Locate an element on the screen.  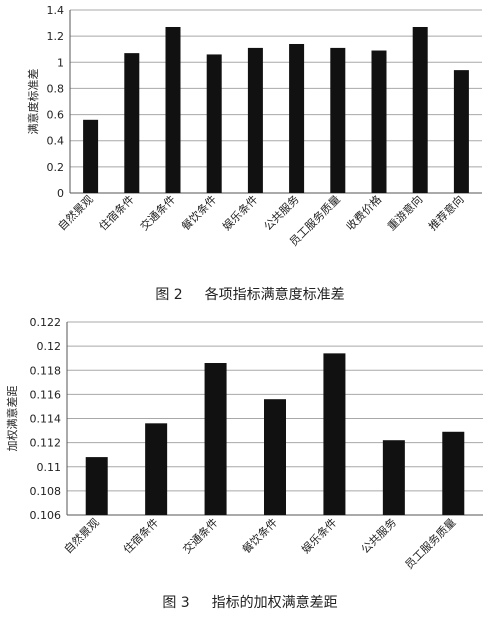
caption-text: 指标的加权满意差距 is located at coordinates (275, 602).